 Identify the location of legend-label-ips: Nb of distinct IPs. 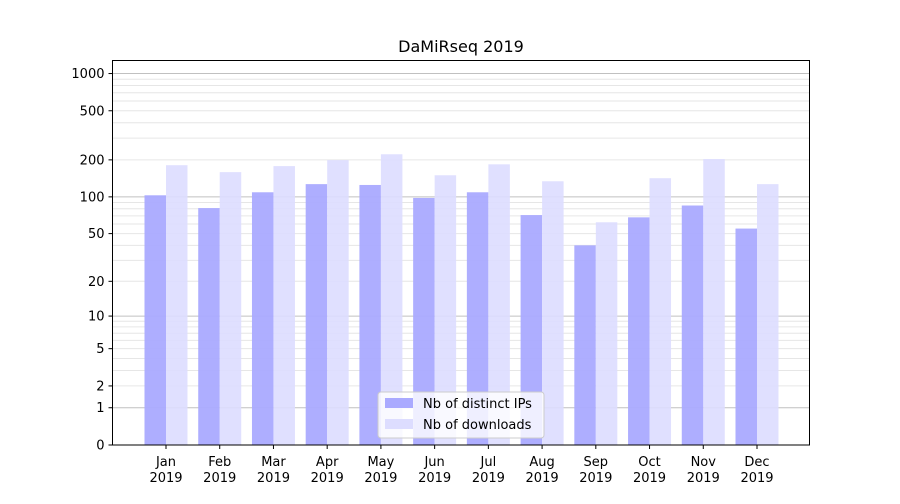
(477, 404).